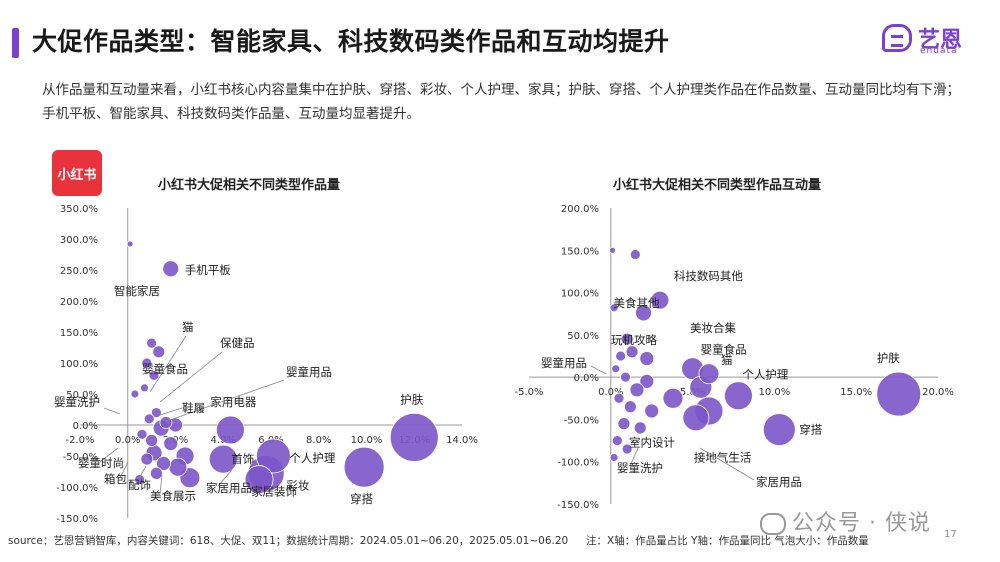 This screenshot has width=1000, height=562. Describe the element at coordinates (637, 303) in the screenshot. I see `right-chart-bubble-label: 美食其他` at that location.